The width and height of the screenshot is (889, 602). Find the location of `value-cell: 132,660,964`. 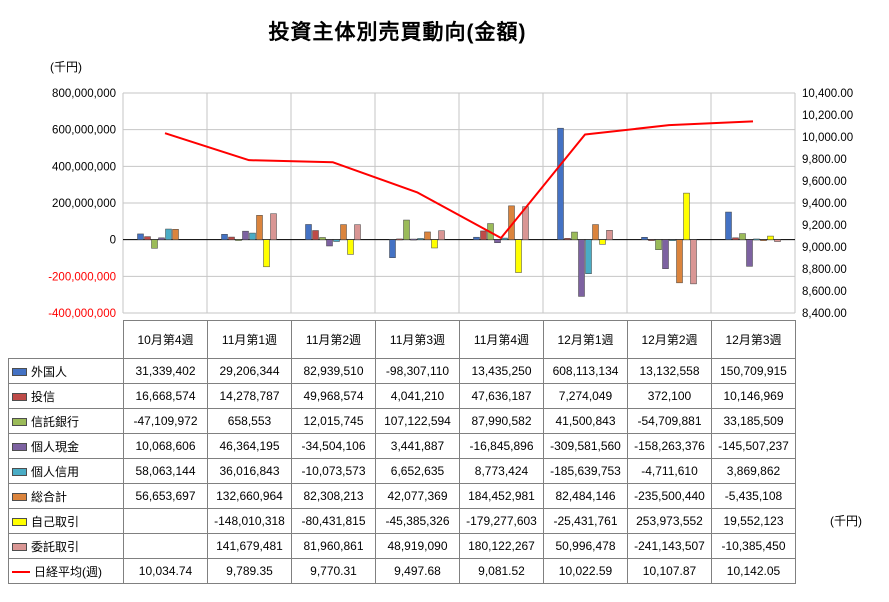

value-cell: 132,660,964 is located at coordinates (249, 496).